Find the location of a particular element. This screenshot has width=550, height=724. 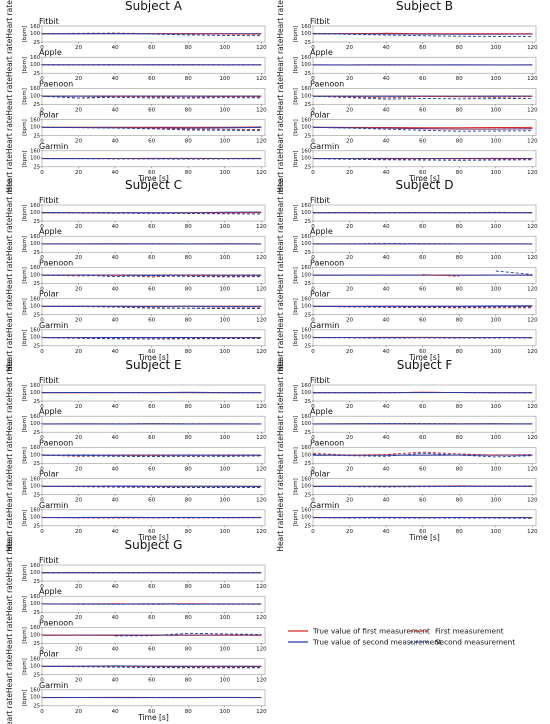

panel-polar: Polar 25 100 160[bpm] 0 20 40 60 80 100 120 is located at coordinates (415, 307).